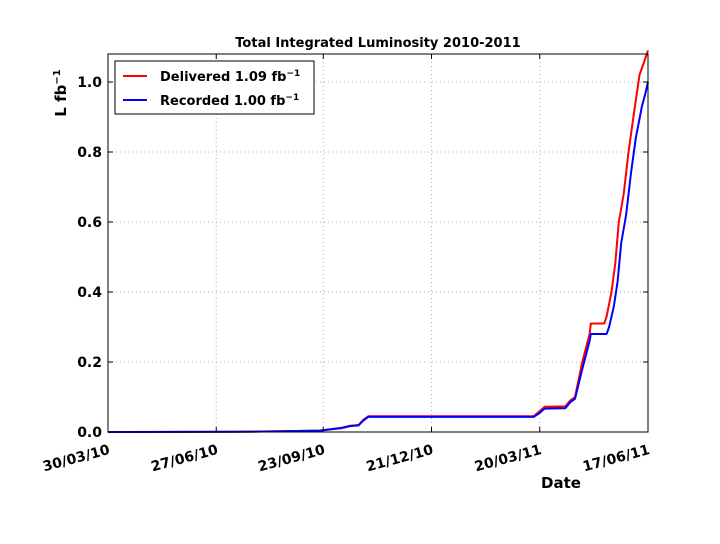  What do you see at coordinates (57, 76) in the screenshot?
I see `y-axis-label-exponent: −1` at bounding box center [57, 76].